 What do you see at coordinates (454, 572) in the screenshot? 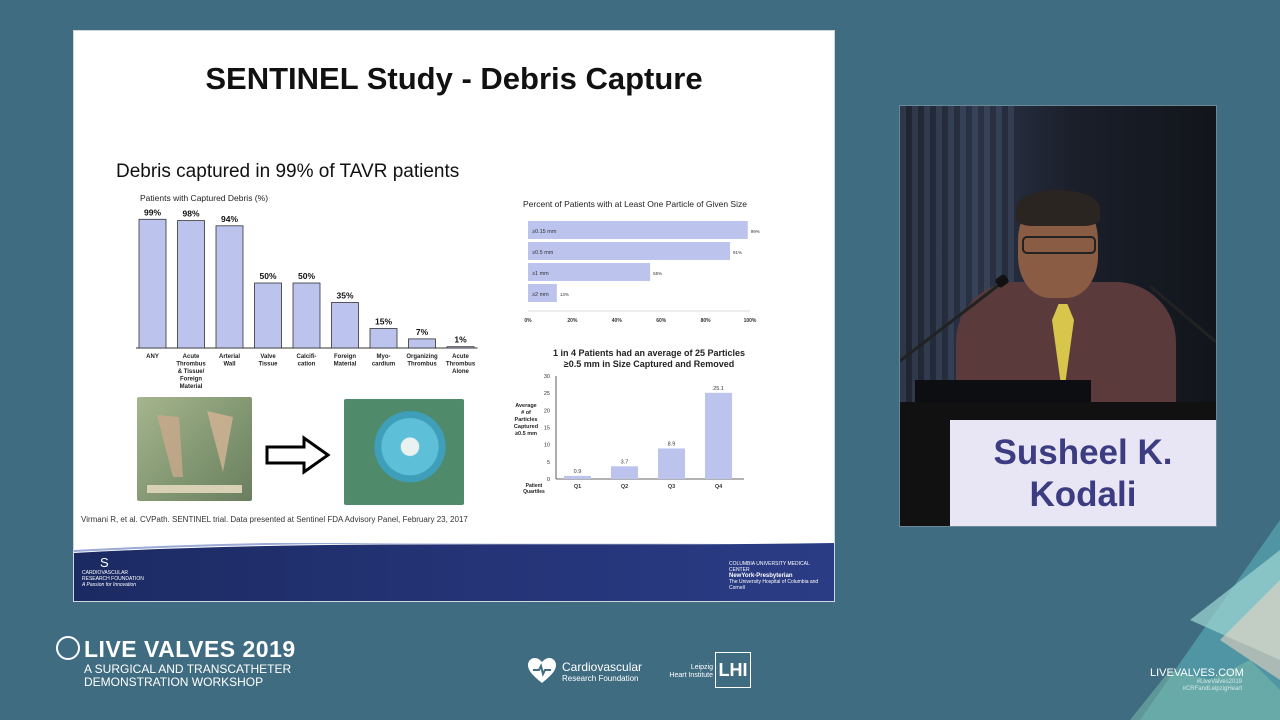
I see `slide-footer-band` at bounding box center [454, 572].